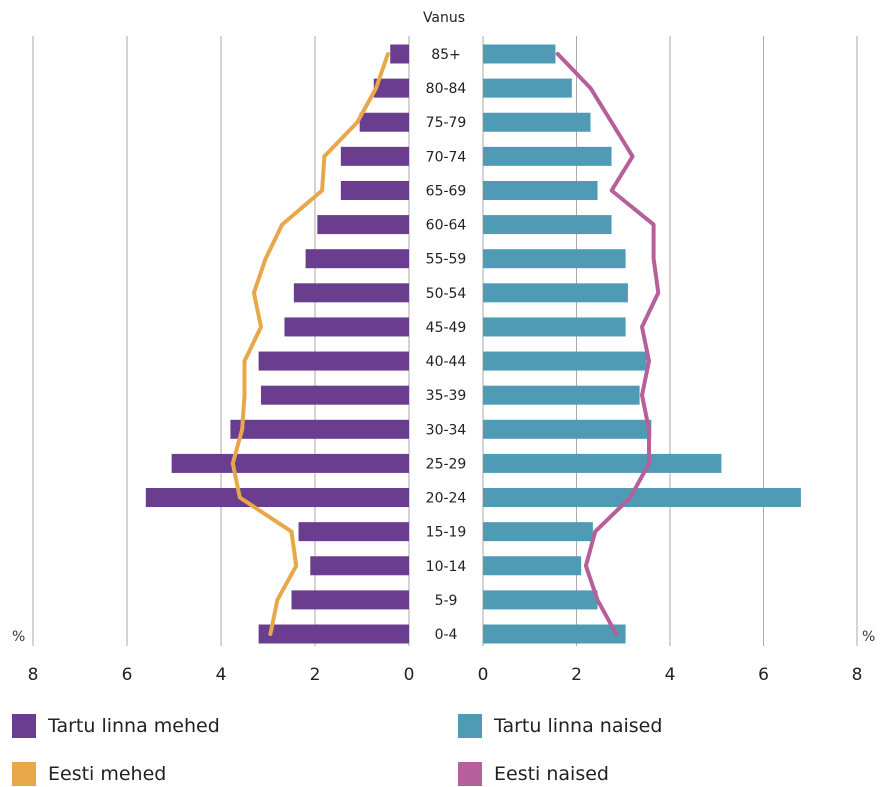 This screenshot has height=787, width=880. I want to click on age-label-20-24: 20-24, so click(446, 499).